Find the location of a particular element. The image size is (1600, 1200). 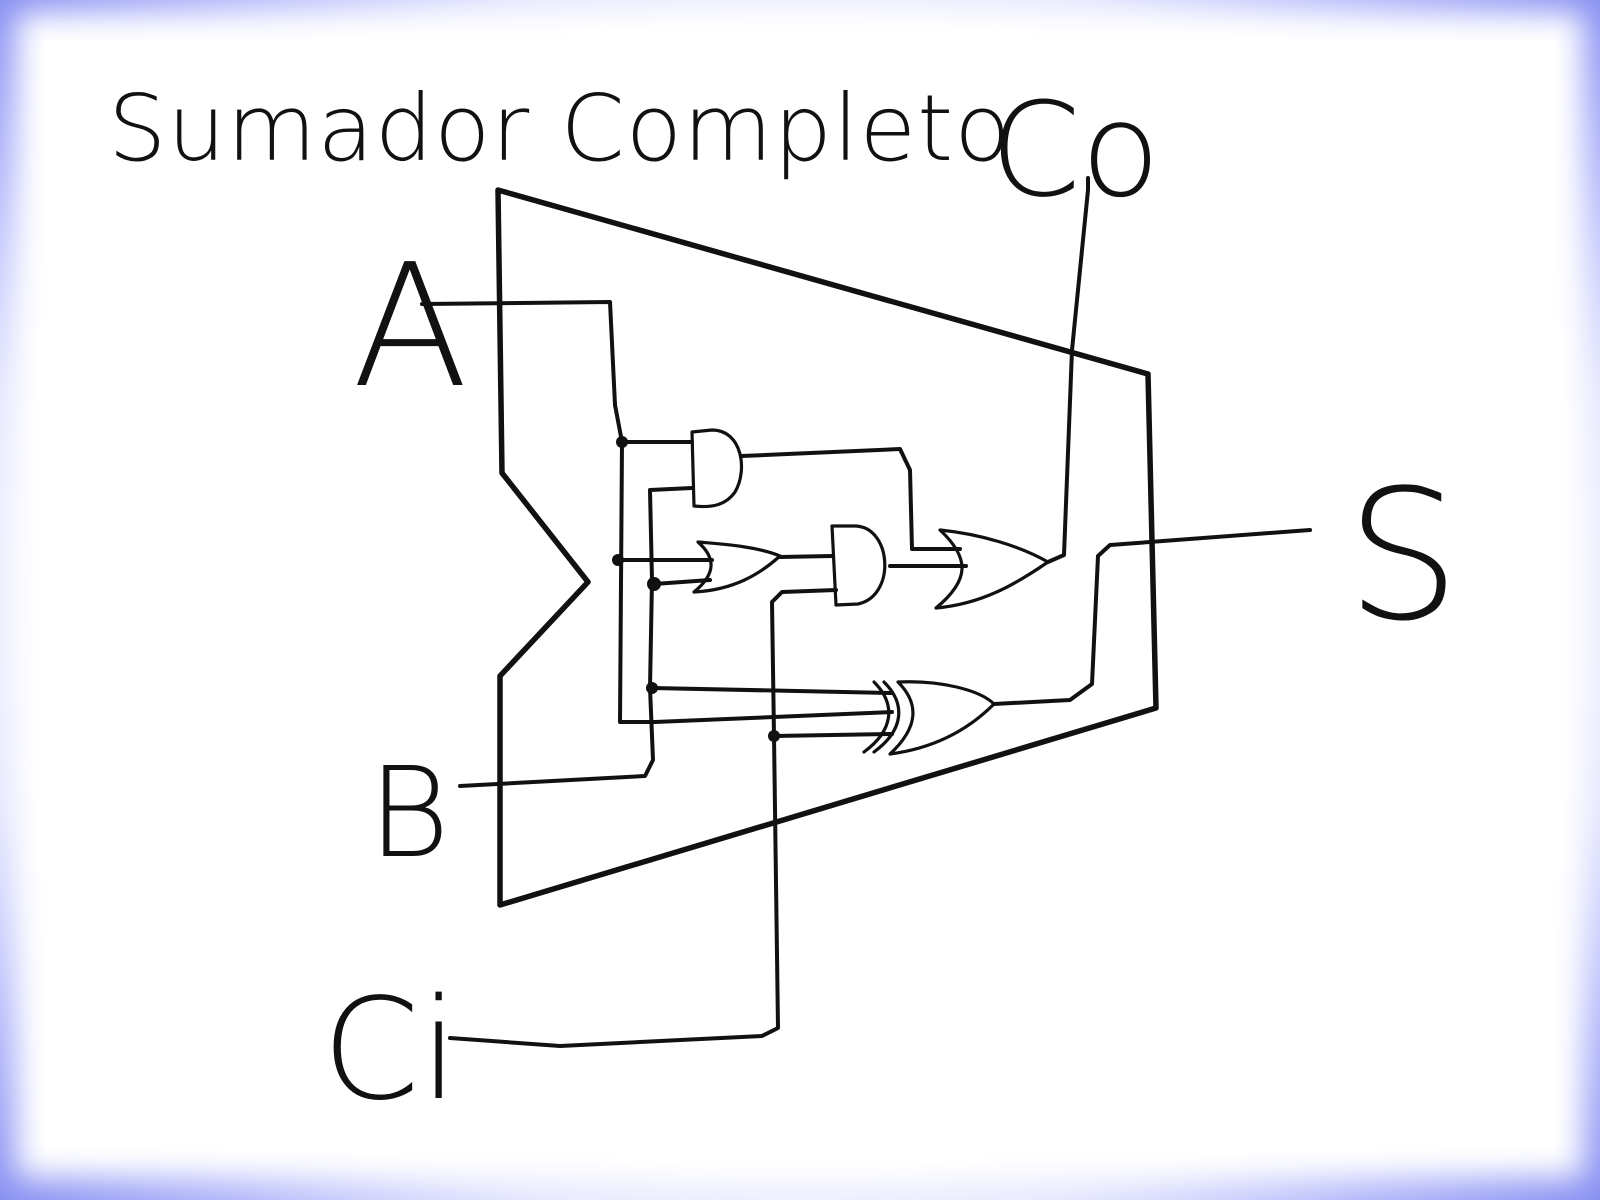

junction-dot-a-and is located at coordinates (622, 442).